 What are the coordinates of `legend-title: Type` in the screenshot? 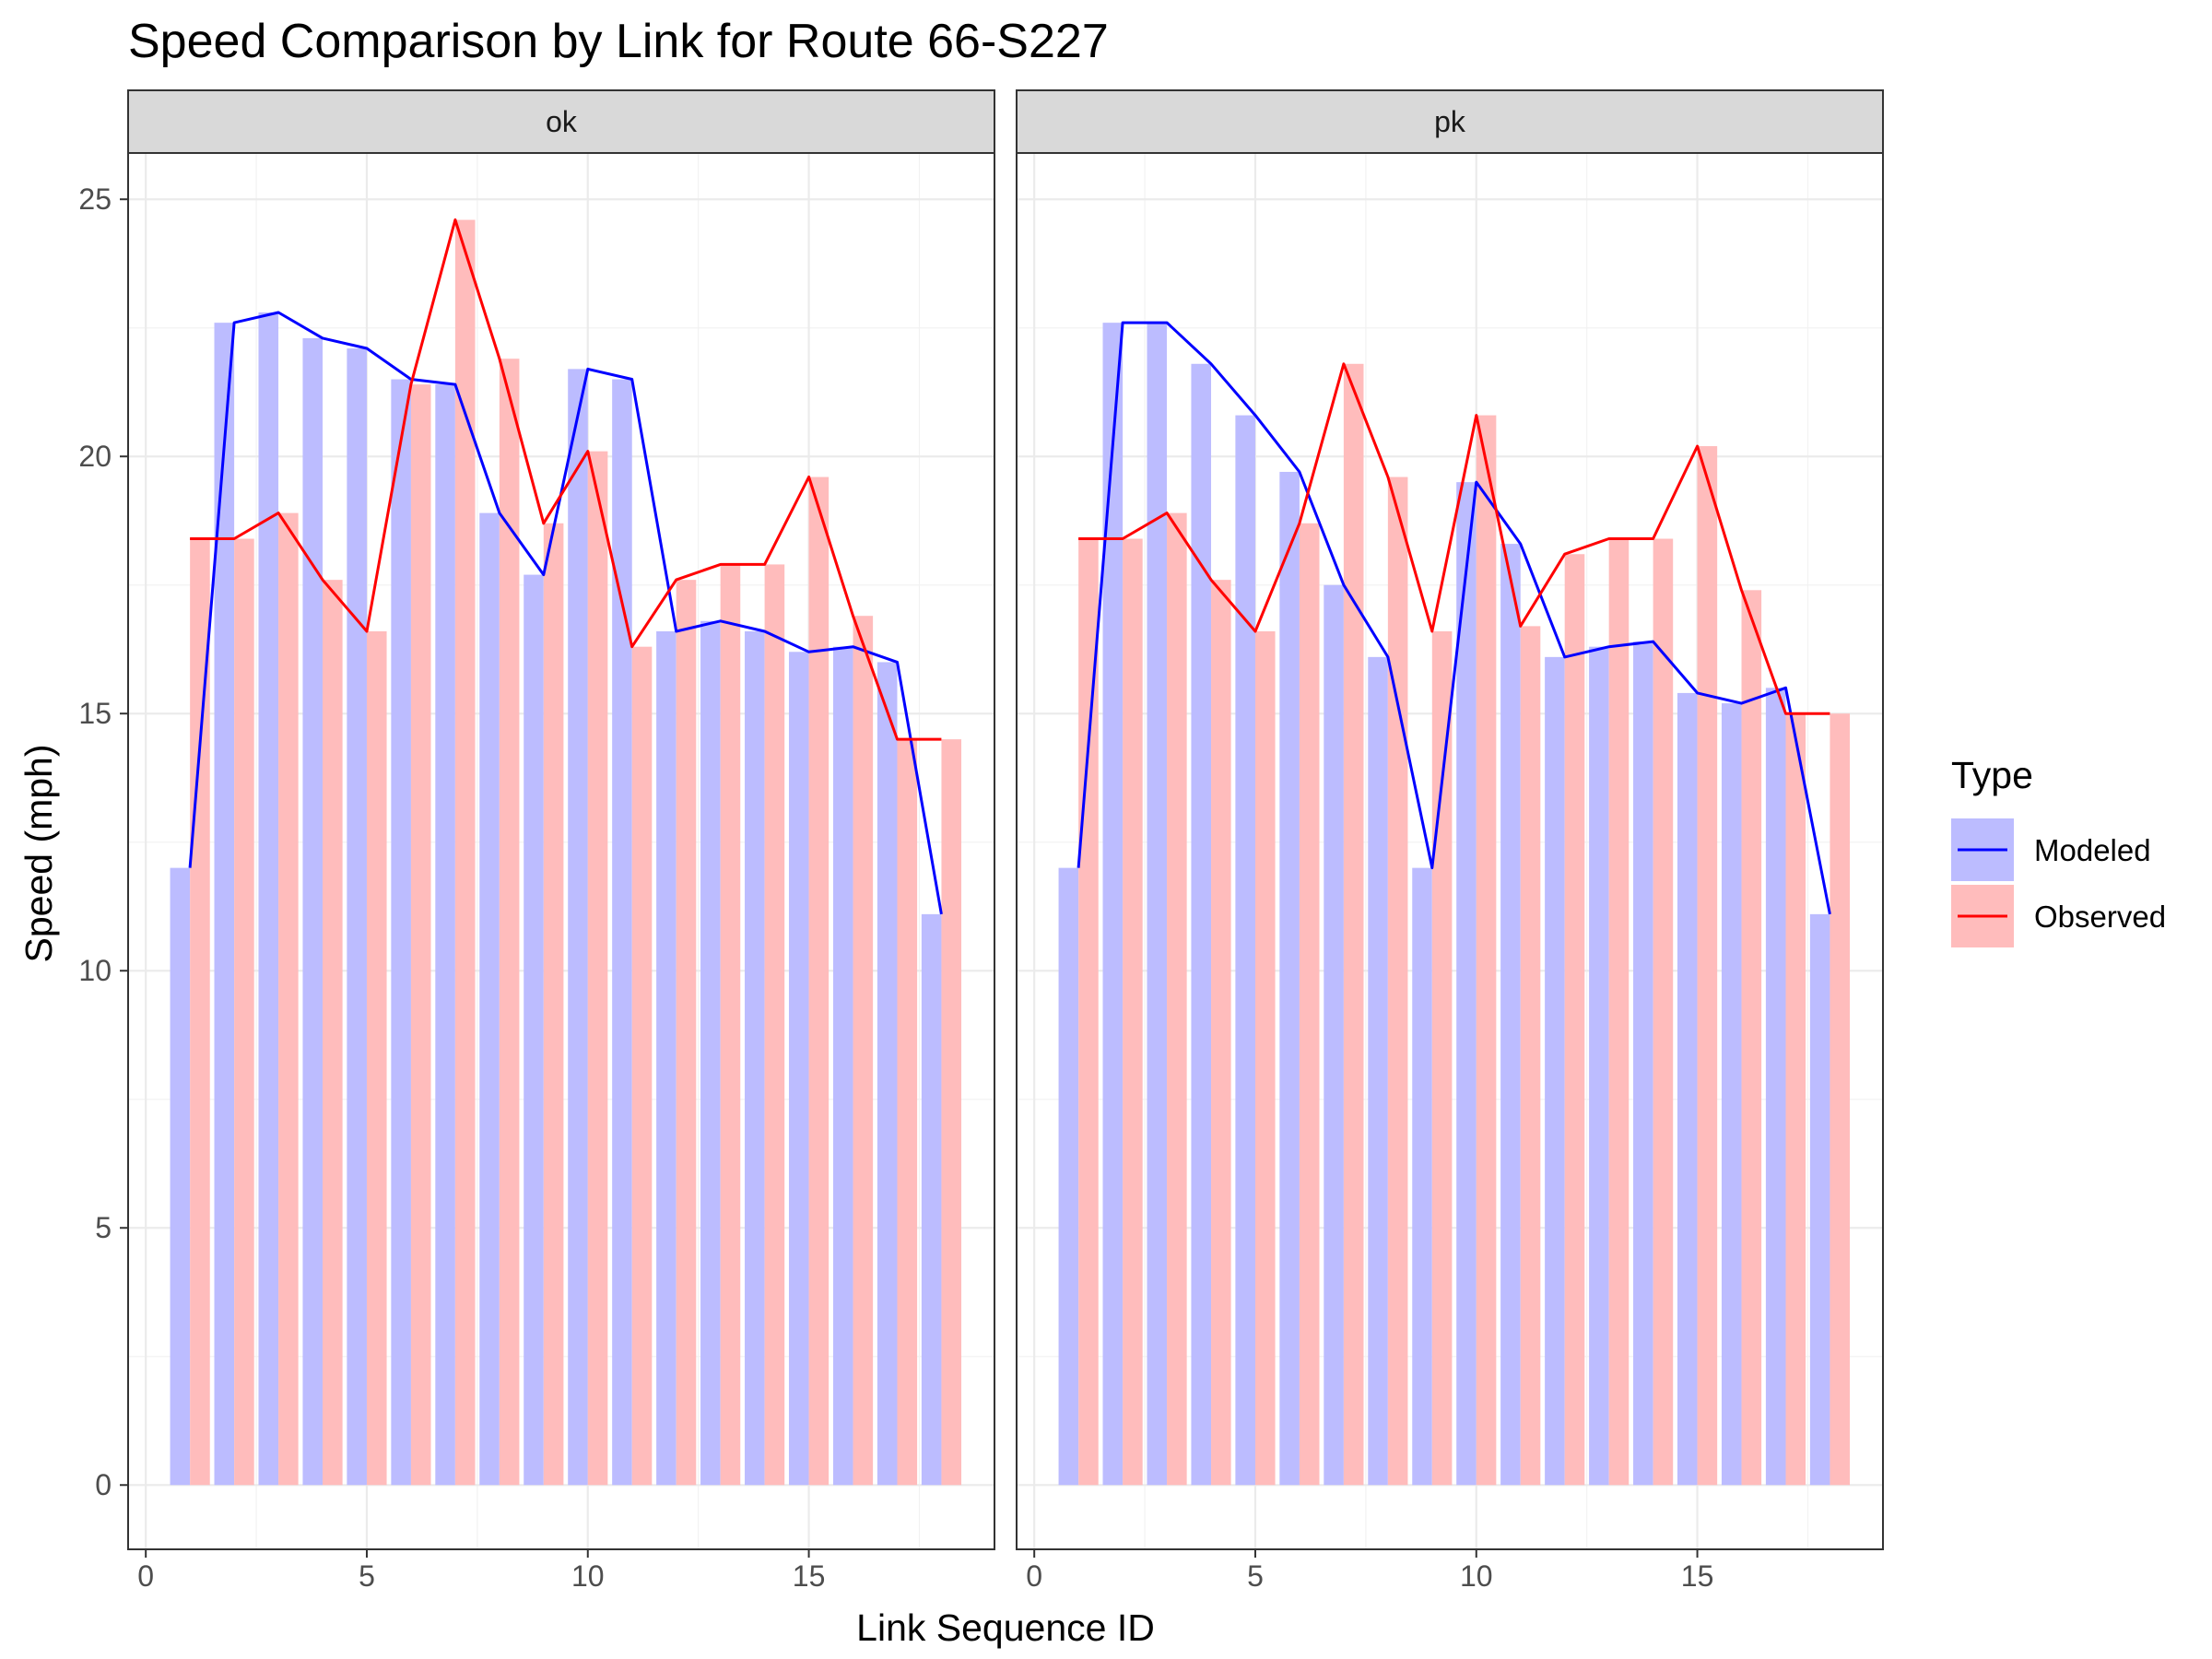 It's located at (1992, 775).